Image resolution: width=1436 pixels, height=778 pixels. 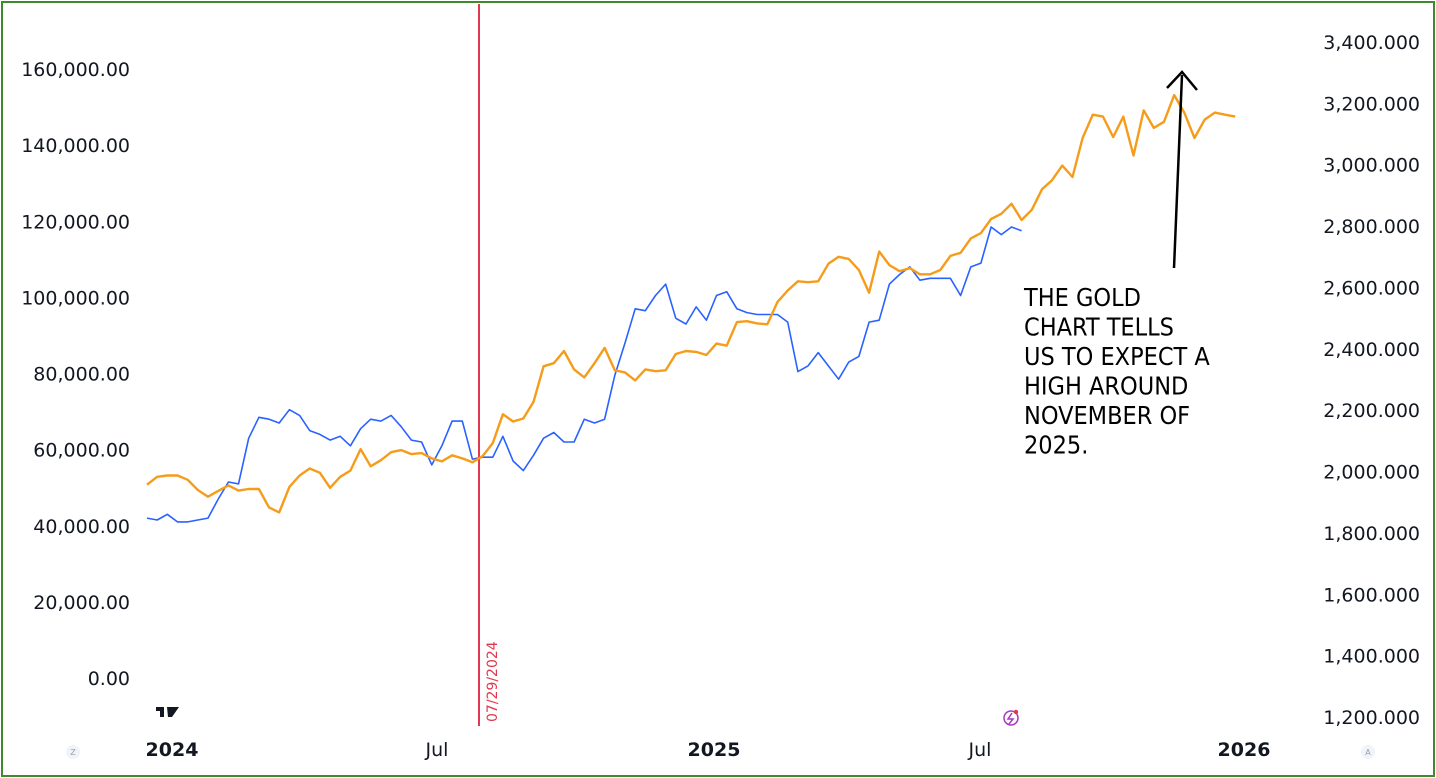 What do you see at coordinates (109, 679) in the screenshot?
I see `left-tick-label: 0.00` at bounding box center [109, 679].